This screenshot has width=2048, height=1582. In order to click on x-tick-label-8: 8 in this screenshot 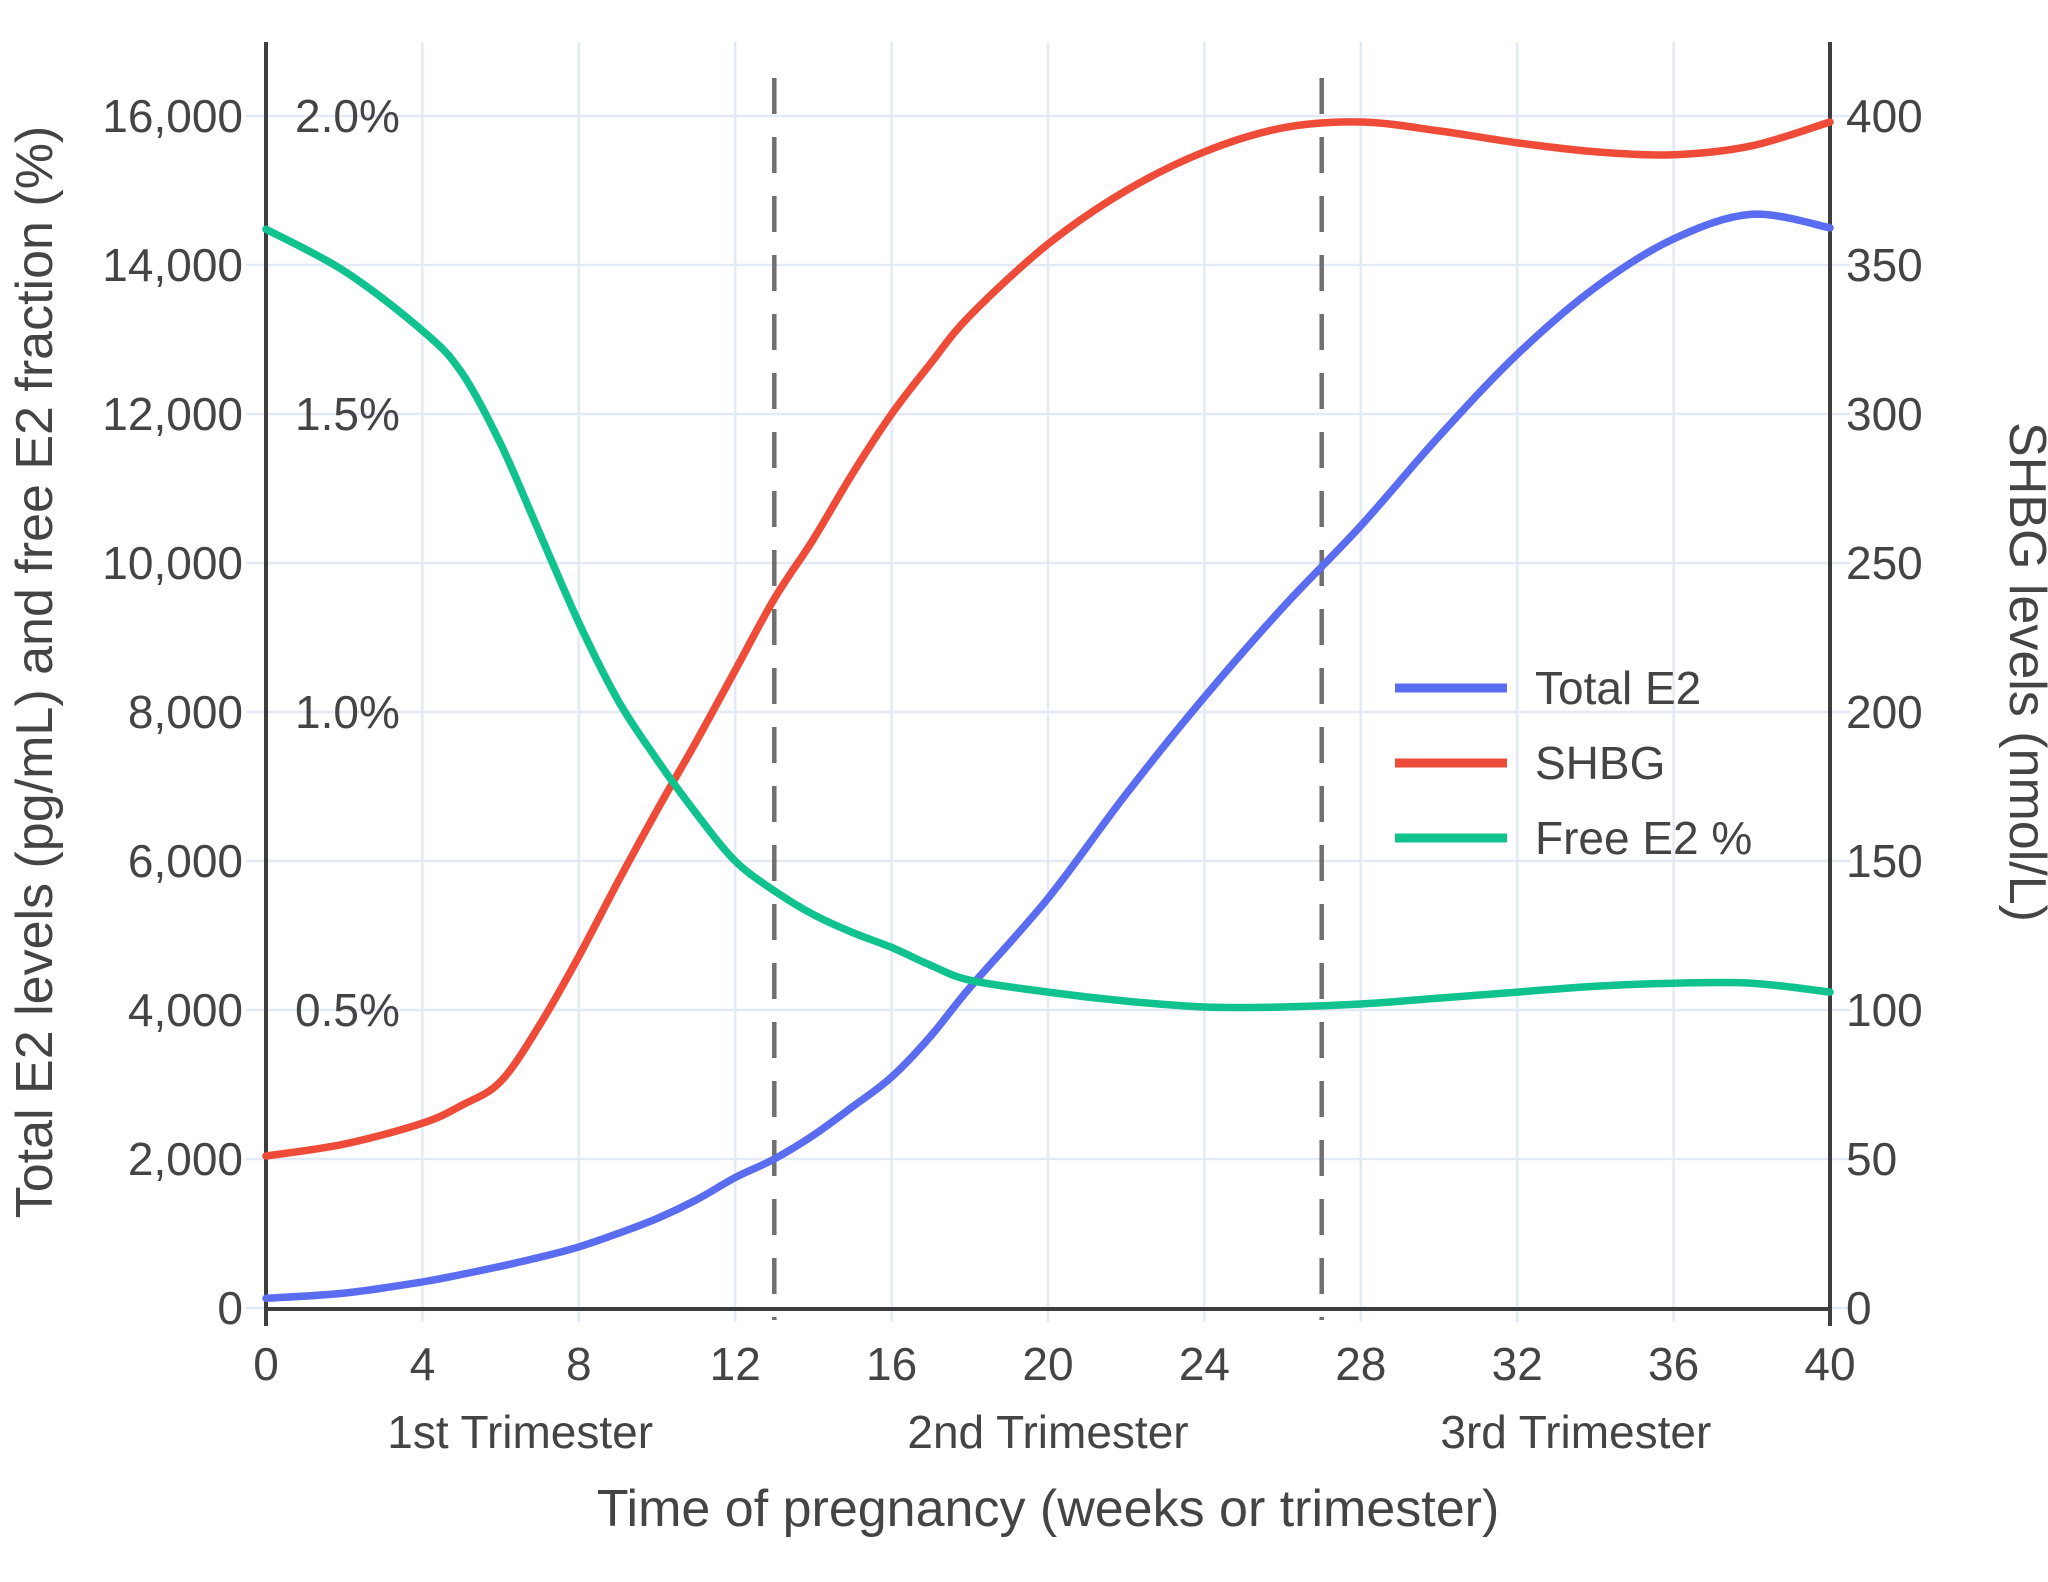, I will do `click(579, 1364)`.